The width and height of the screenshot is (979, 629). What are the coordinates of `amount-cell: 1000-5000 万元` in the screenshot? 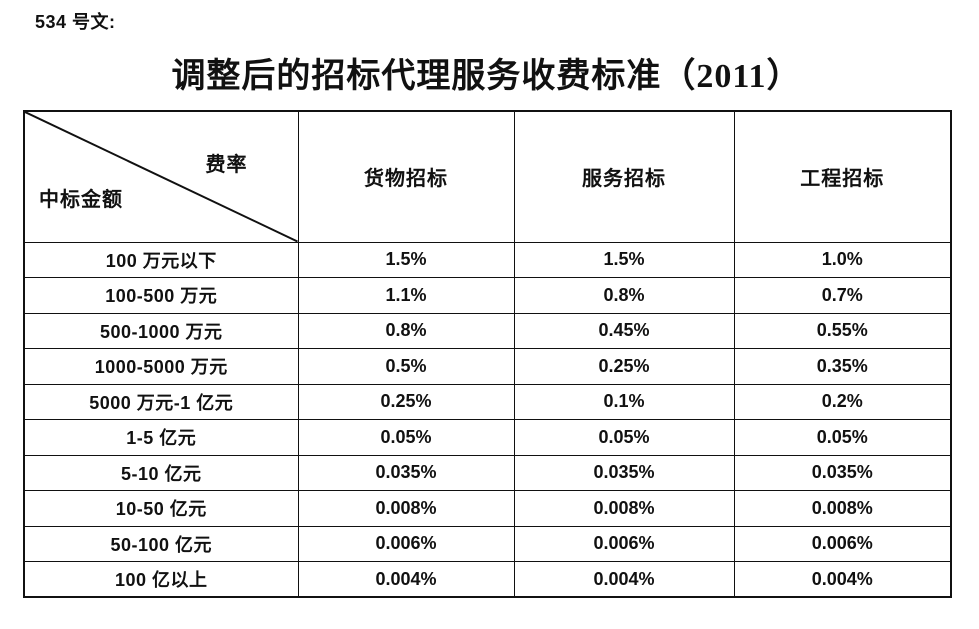 It's located at (161, 366).